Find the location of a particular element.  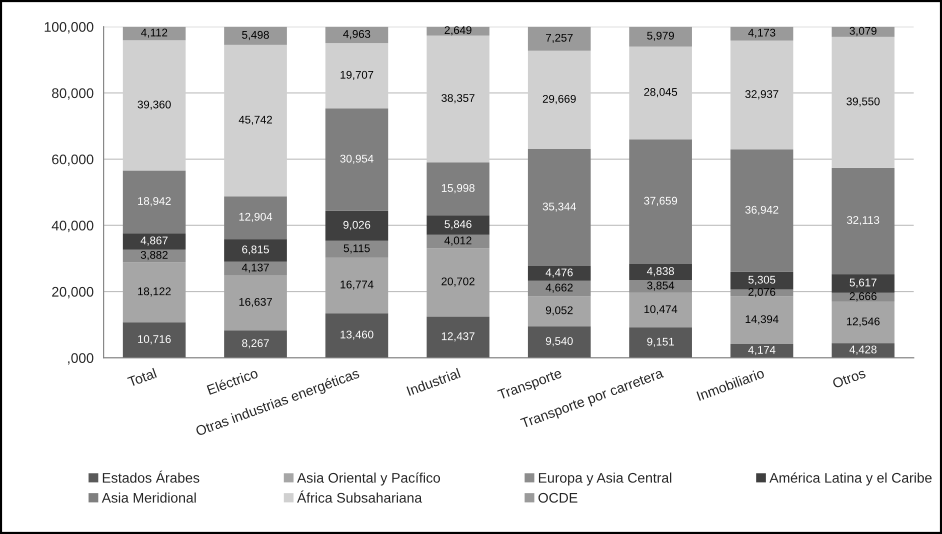

data-label: 16,774 is located at coordinates (357, 285).